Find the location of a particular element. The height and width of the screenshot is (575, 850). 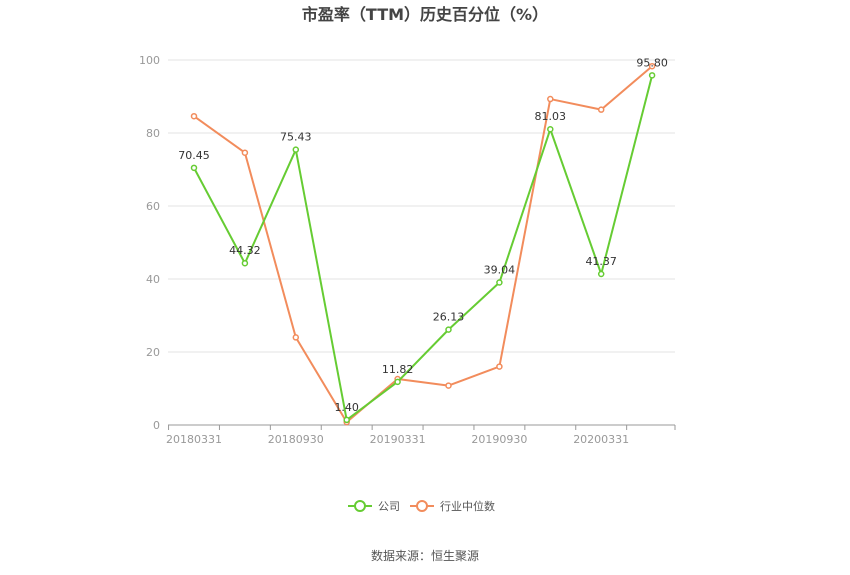

data-label: 75.43 is located at coordinates (296, 137).